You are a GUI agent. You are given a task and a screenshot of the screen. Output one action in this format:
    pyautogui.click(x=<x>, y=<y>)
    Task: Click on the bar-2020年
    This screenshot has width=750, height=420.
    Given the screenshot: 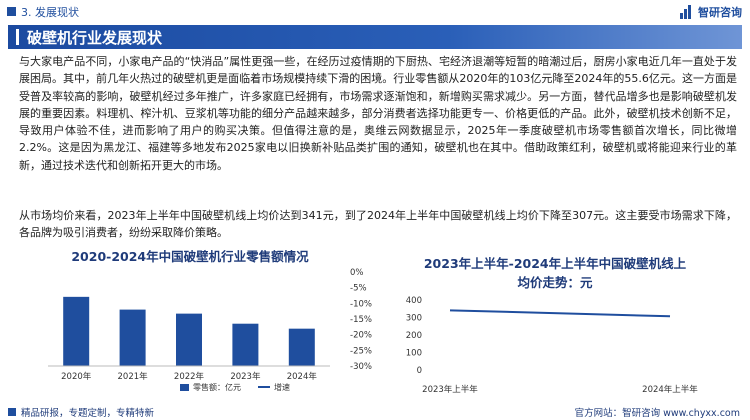 What is the action you would take?
    pyautogui.click(x=76, y=331)
    